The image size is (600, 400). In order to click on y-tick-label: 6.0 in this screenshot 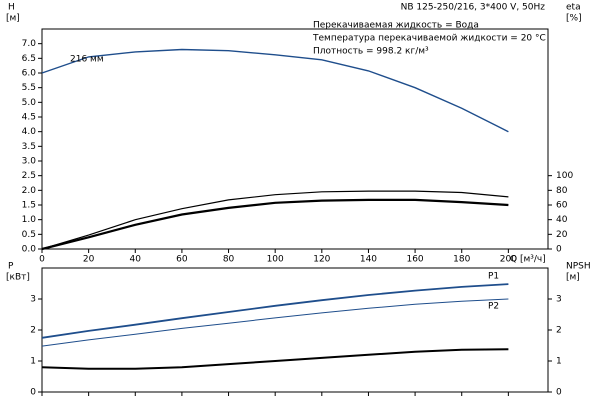, I will do `click(29, 74)`.